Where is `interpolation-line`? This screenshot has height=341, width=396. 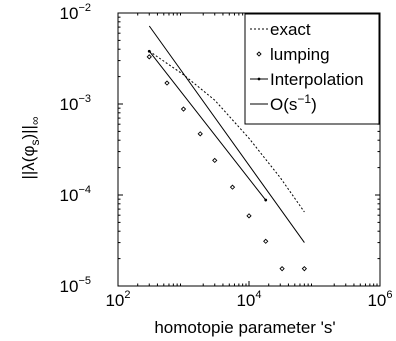 interpolation-line is located at coordinates (207, 125).